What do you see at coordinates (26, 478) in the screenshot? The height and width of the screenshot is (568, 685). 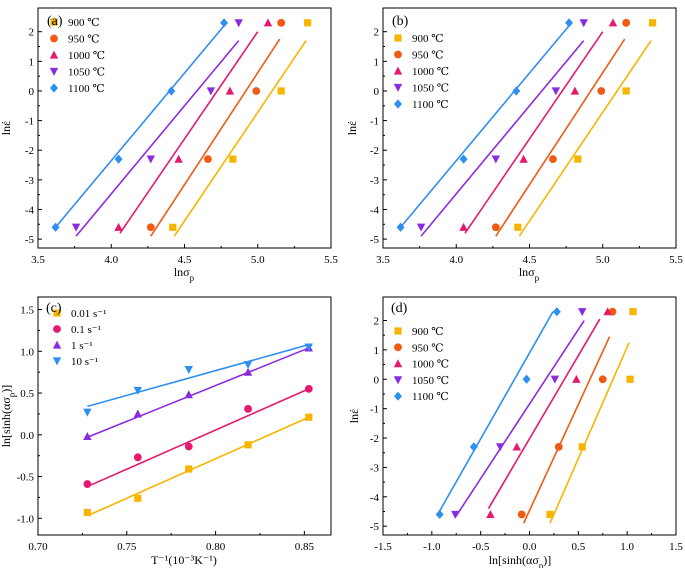 I see `y-tick-label: -0.5` at bounding box center [26, 478].